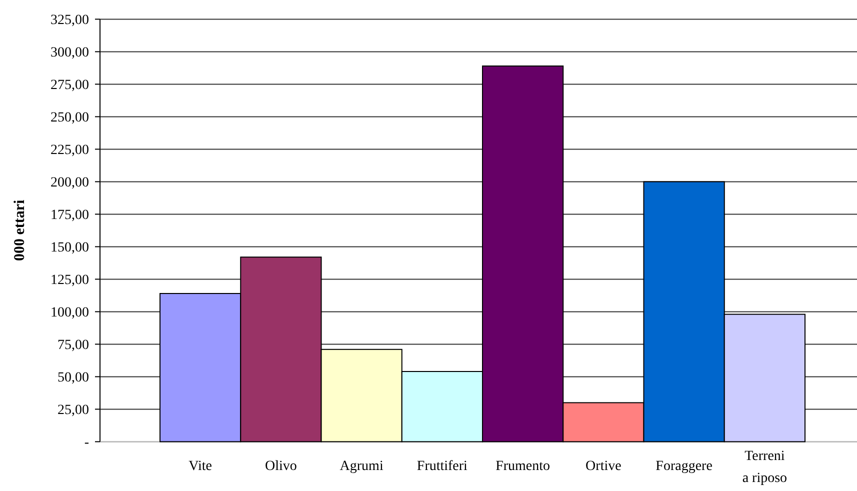 The width and height of the screenshot is (857, 491). What do you see at coordinates (69, 20) in the screenshot?
I see `y-tick-label: 325,00` at bounding box center [69, 20].